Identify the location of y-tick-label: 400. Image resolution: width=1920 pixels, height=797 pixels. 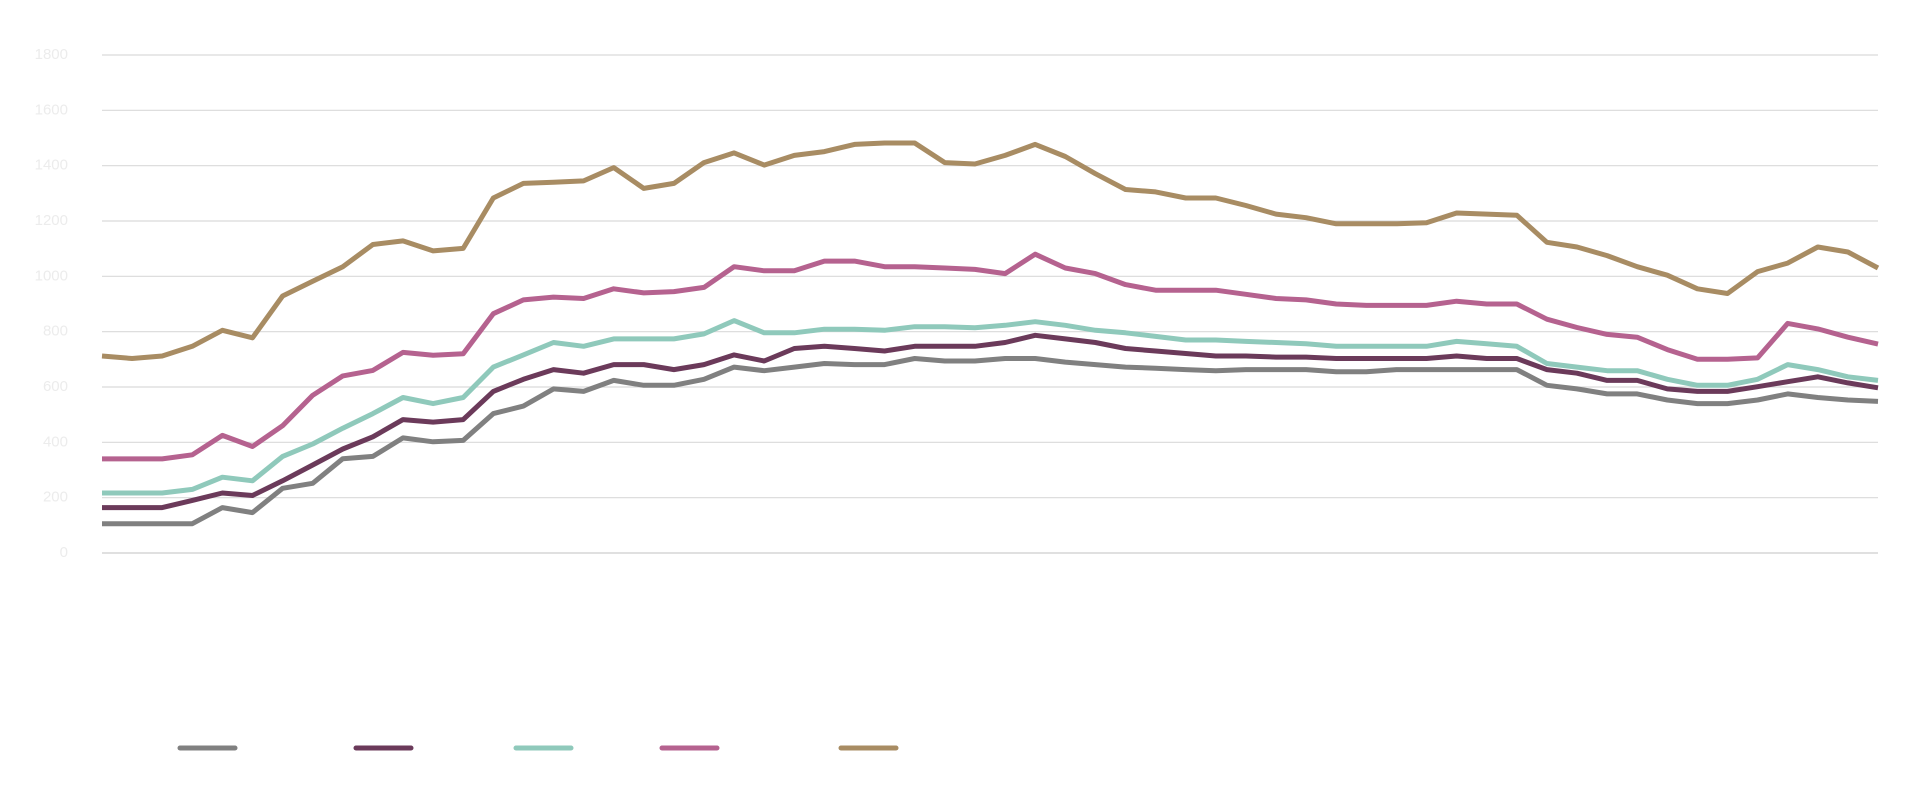
(55, 441).